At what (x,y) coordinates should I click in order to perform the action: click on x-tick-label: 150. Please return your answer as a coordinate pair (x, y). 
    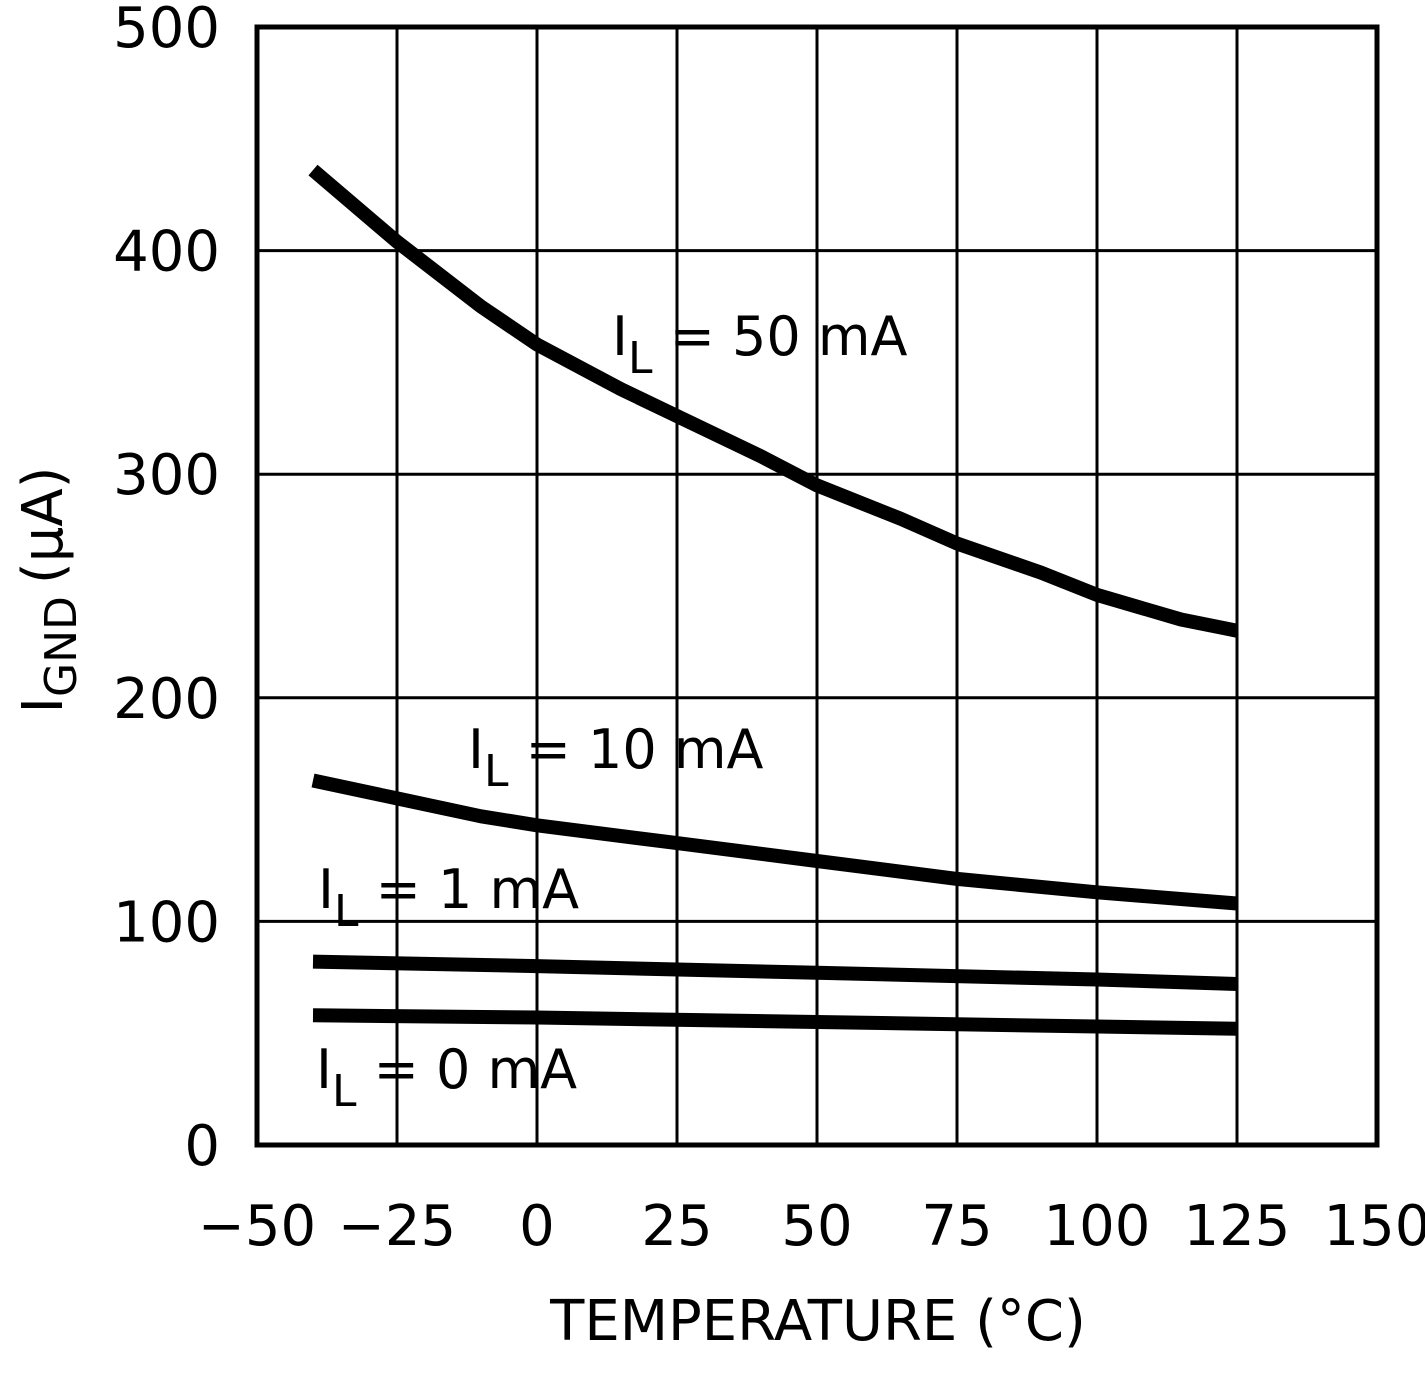
    Looking at the image, I should click on (1374, 1226).